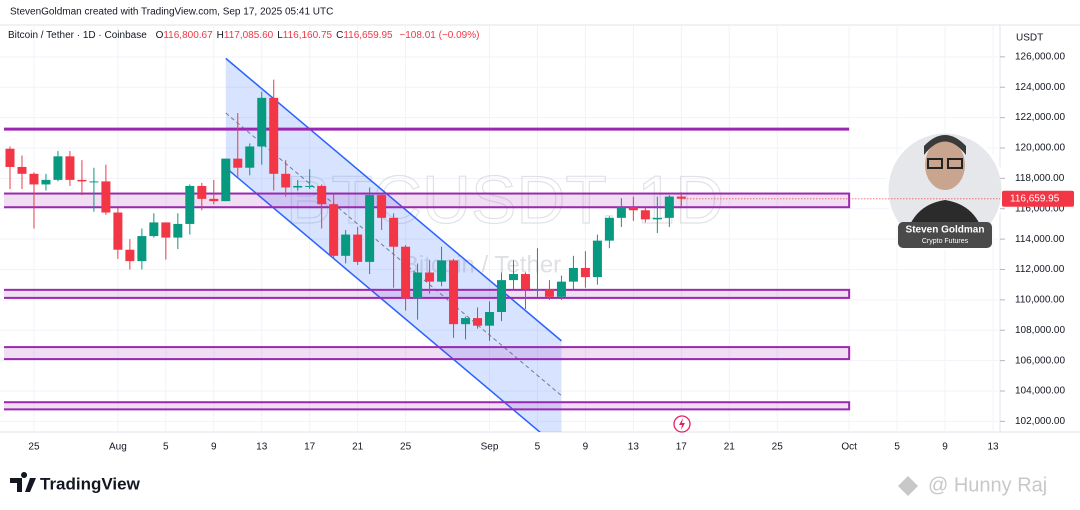 The height and width of the screenshot is (510, 1080). I want to click on x-tick-label: Aug, so click(118, 447).